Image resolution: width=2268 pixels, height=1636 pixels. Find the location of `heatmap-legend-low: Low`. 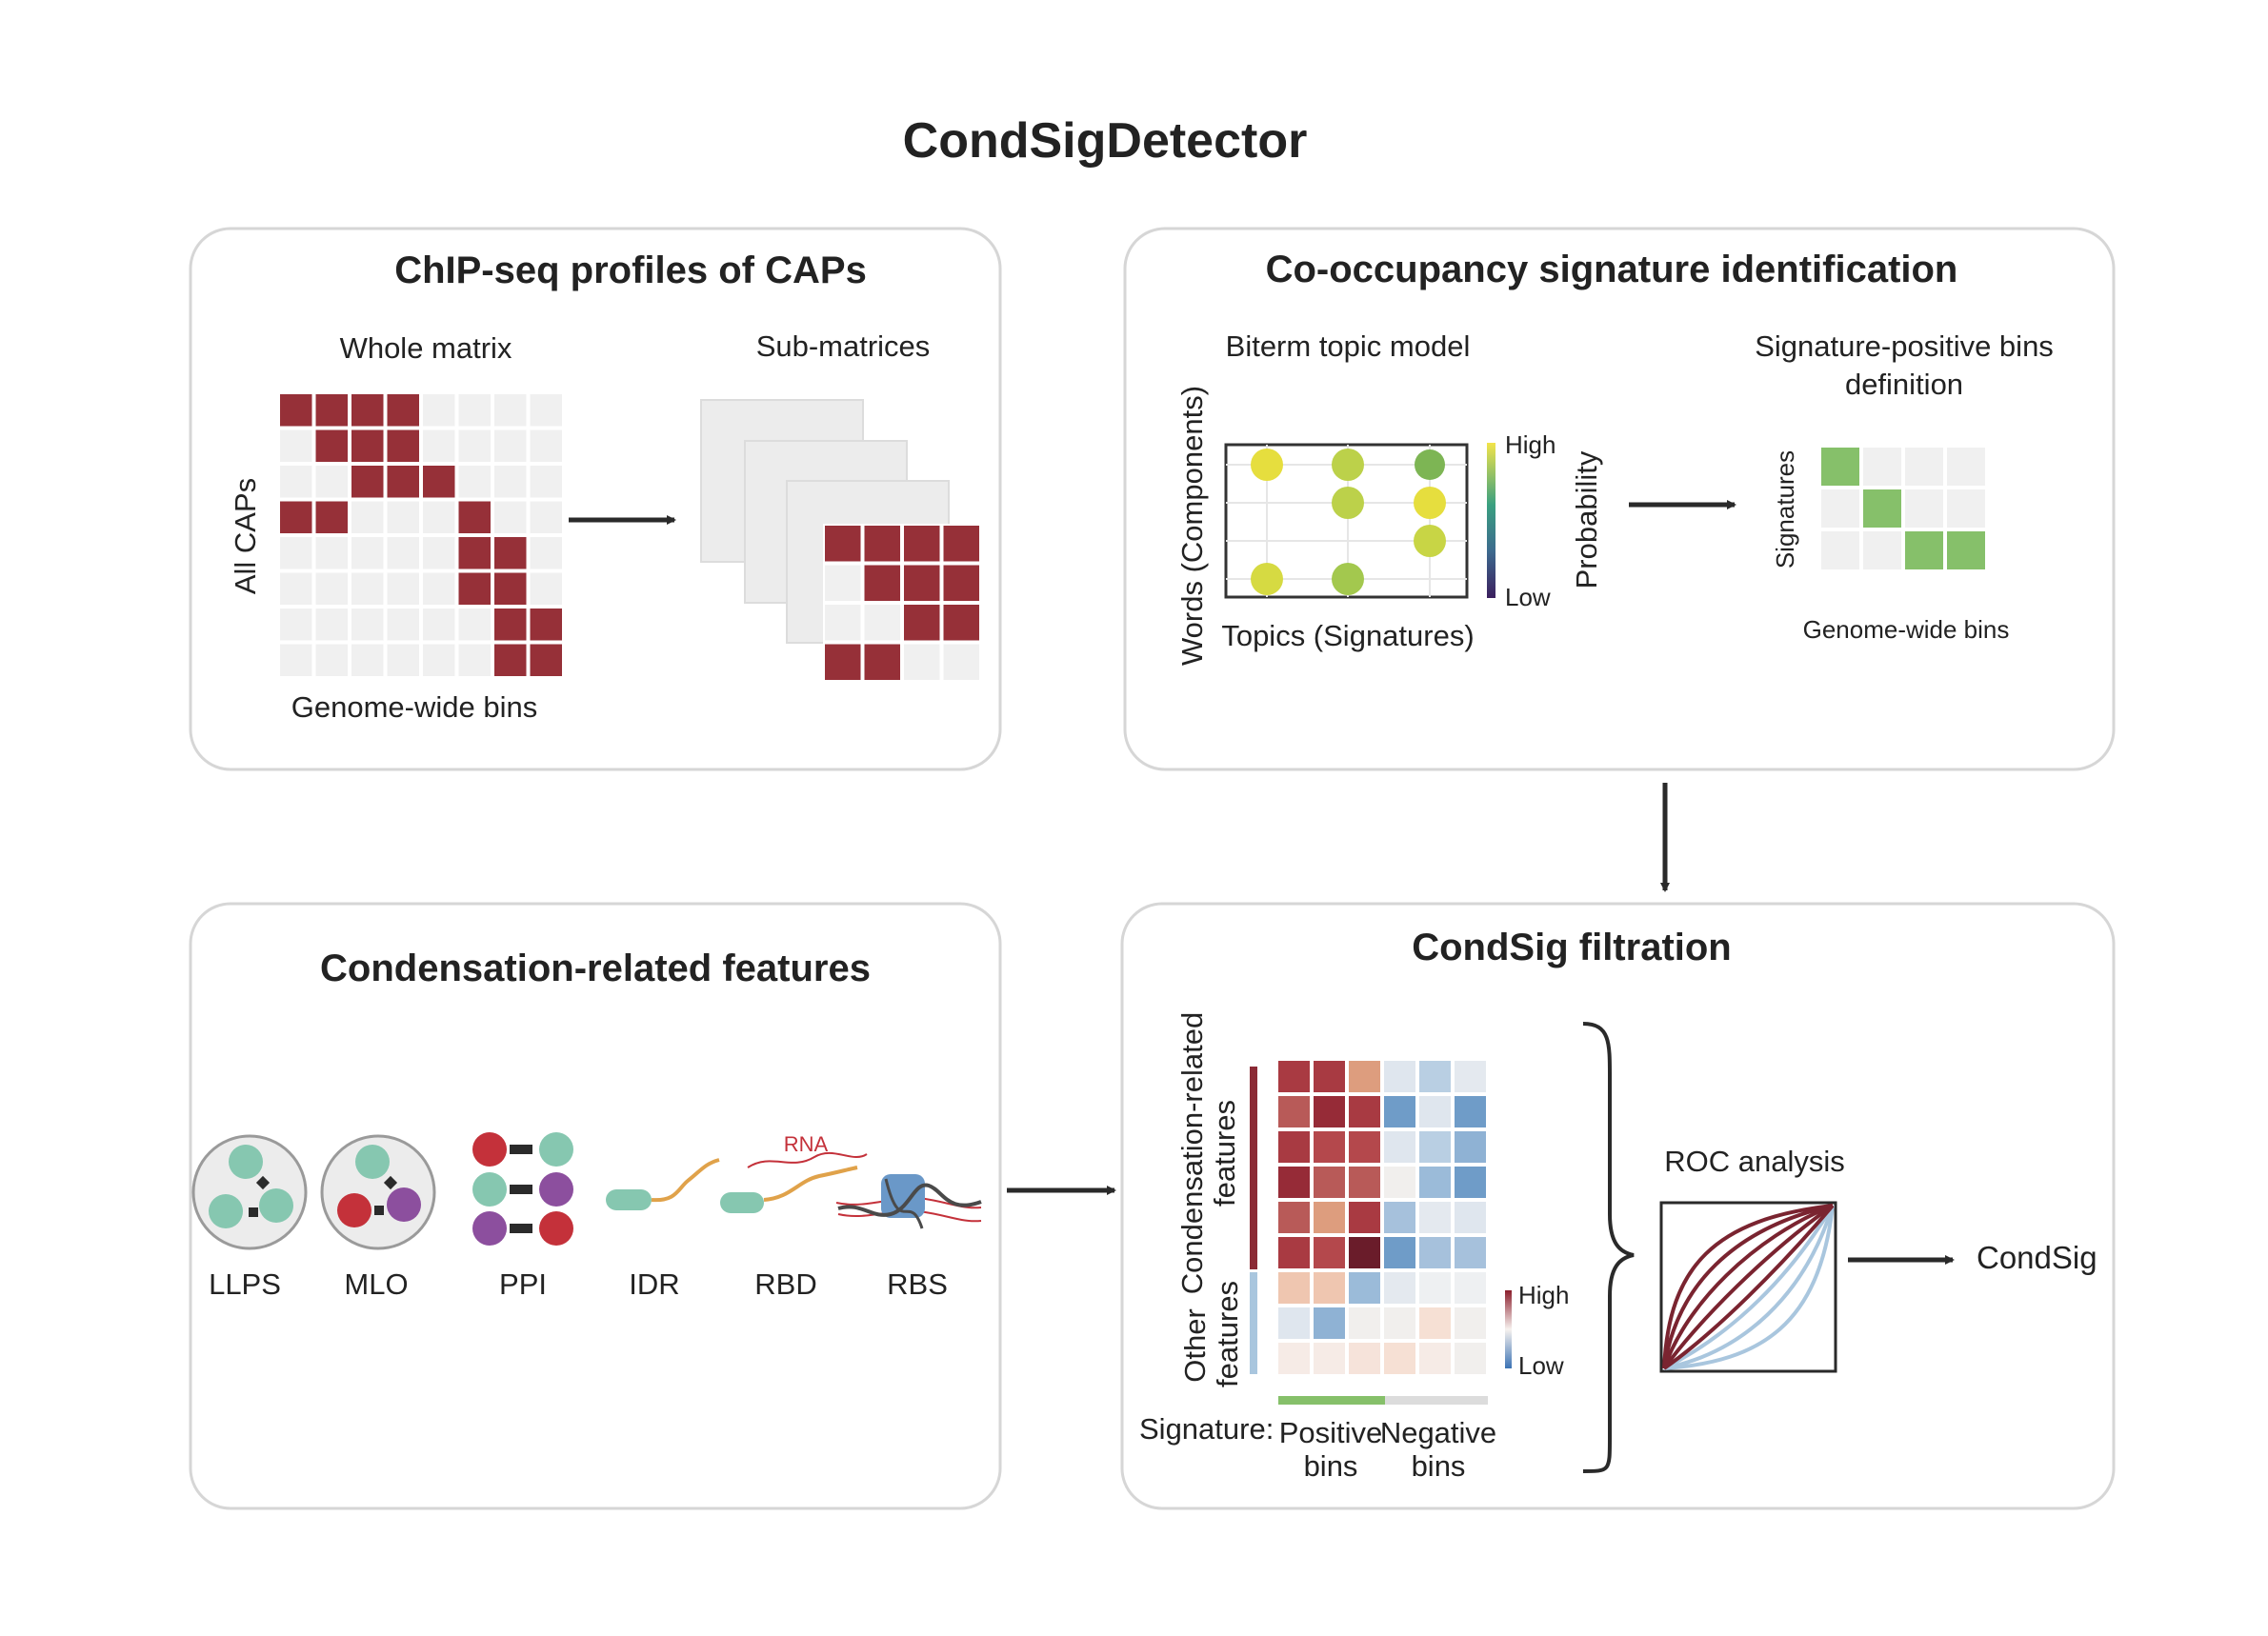

heatmap-legend-low: Low is located at coordinates (1541, 1365).